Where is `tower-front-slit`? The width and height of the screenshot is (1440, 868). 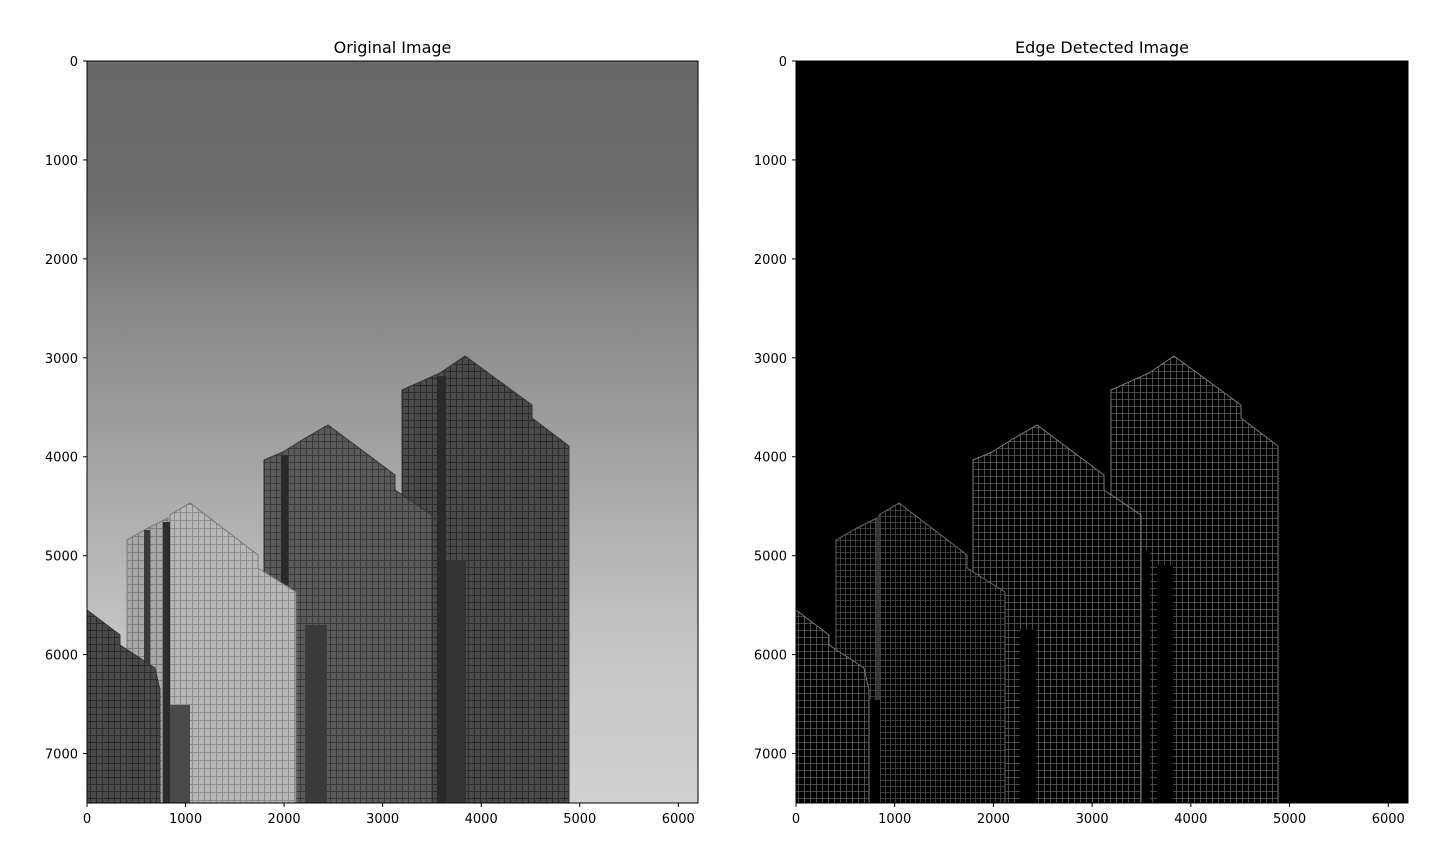 tower-front-slit is located at coordinates (147, 597).